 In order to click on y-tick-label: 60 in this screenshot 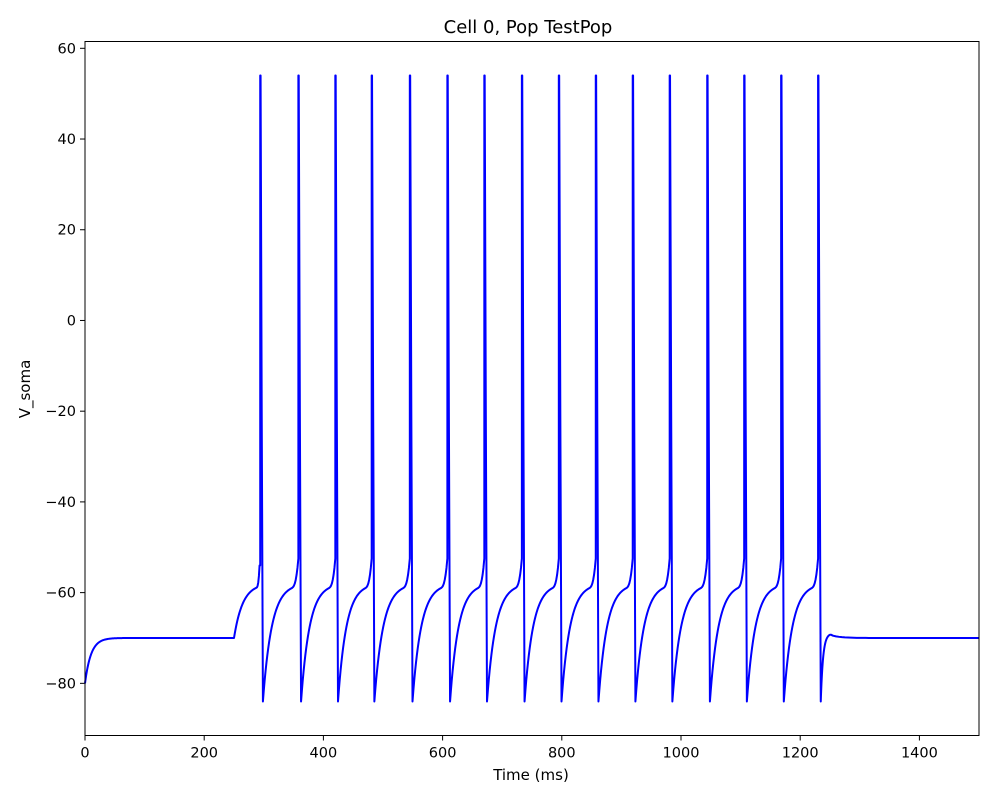, I will do `click(67, 49)`.